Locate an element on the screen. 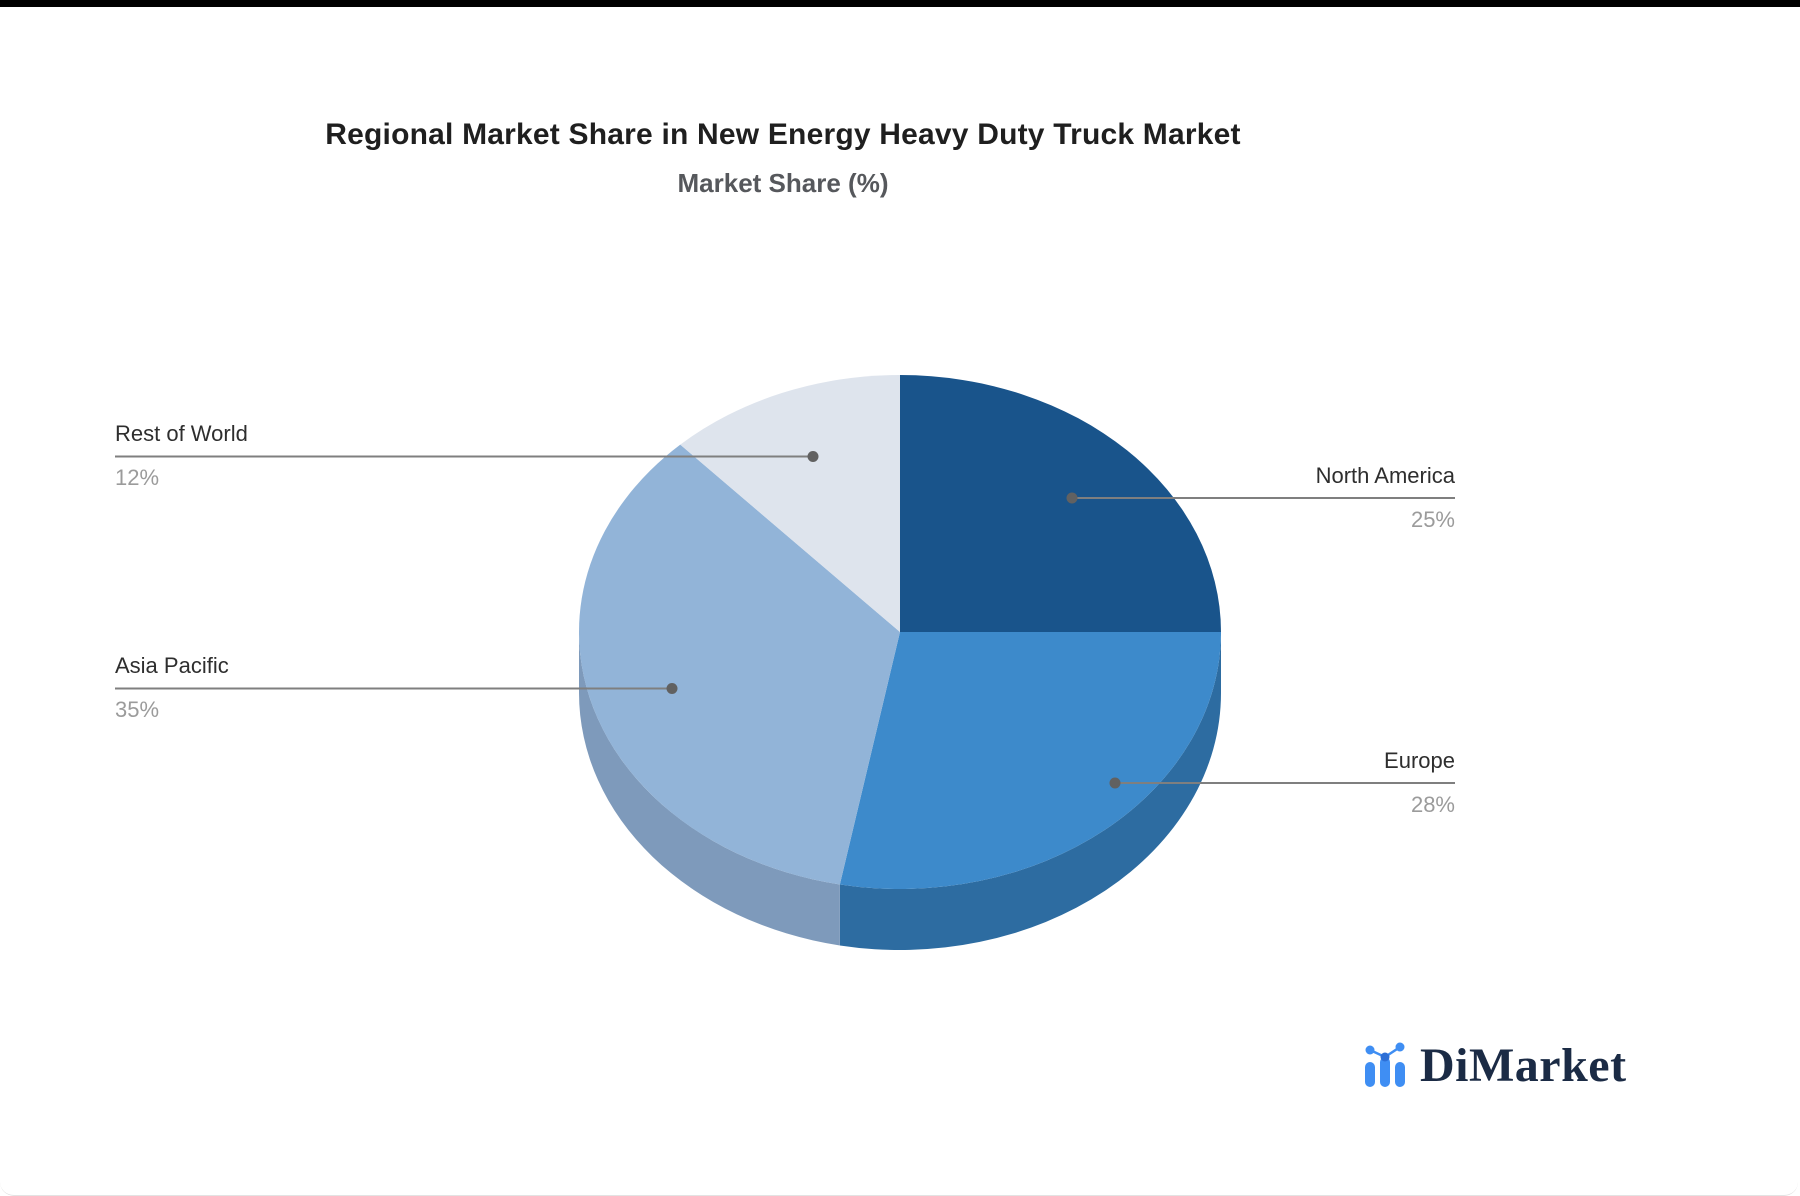  pie-slice-asia-pacific is located at coordinates (739, 664).